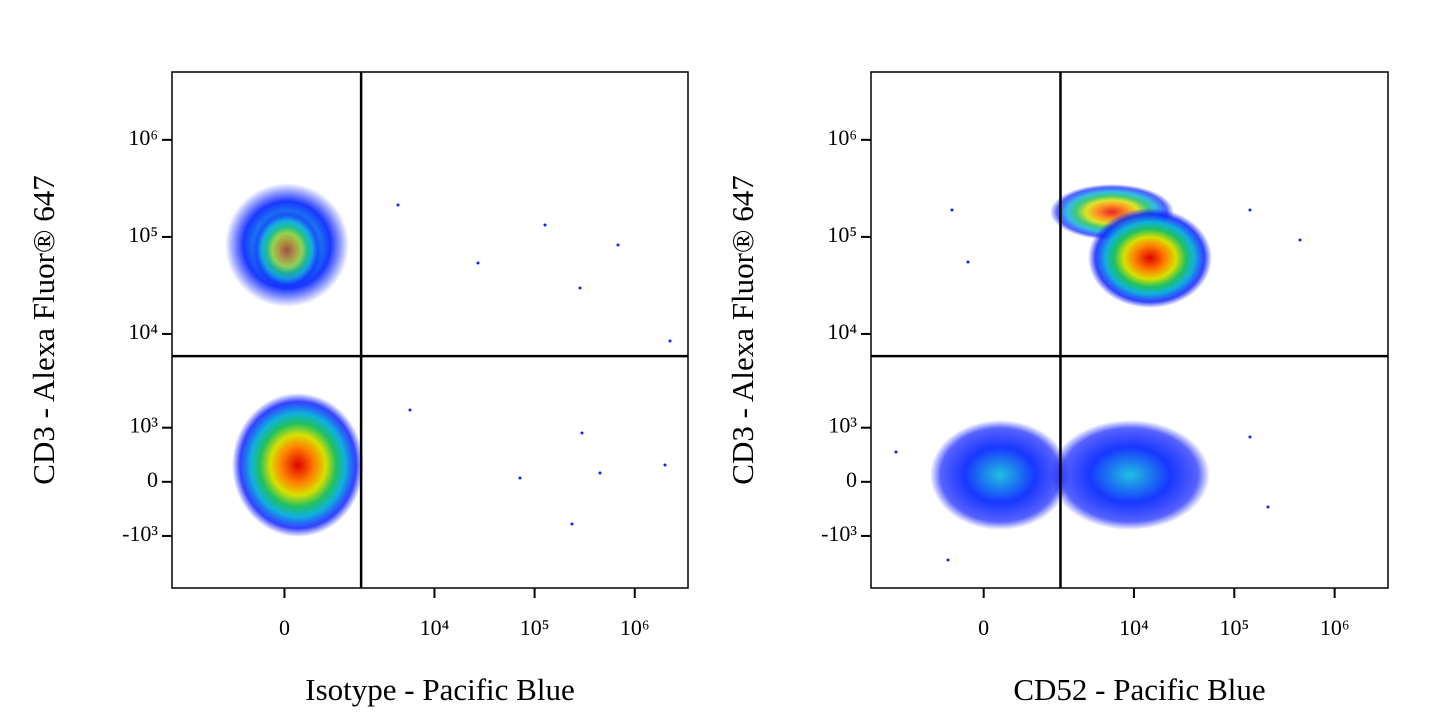 The height and width of the screenshot is (723, 1445). Describe the element at coordinates (439, 689) in the screenshot. I see `x-axis-label: Isotype - Pacific Blue` at that location.